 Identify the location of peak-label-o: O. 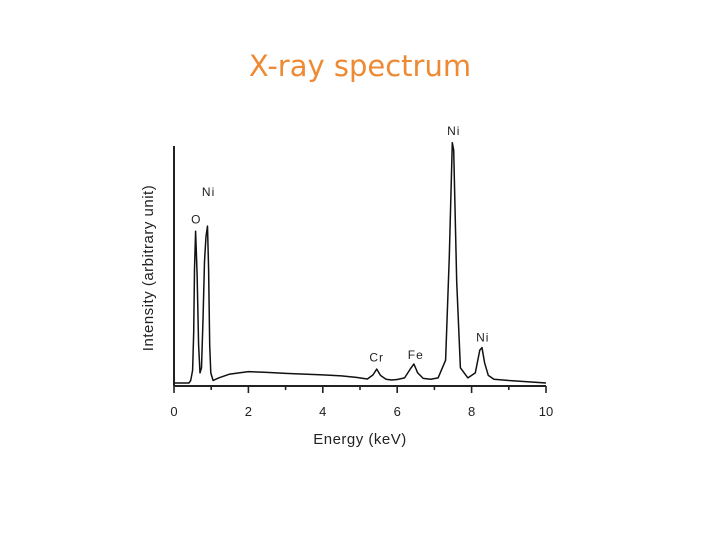
(196, 220).